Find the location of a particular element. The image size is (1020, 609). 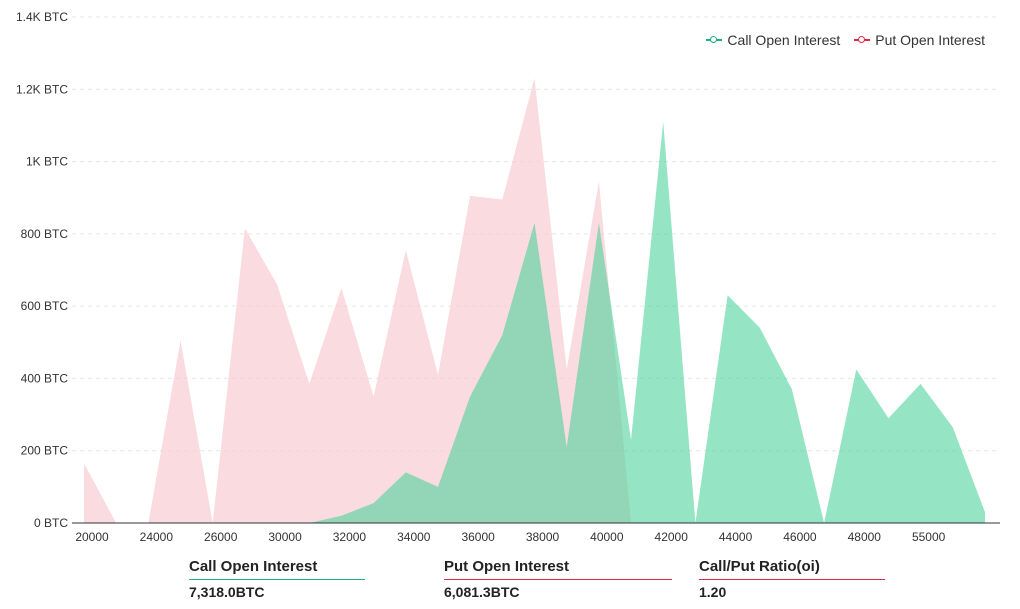

legend-item-call: Call Open Interest is located at coordinates (773, 40).